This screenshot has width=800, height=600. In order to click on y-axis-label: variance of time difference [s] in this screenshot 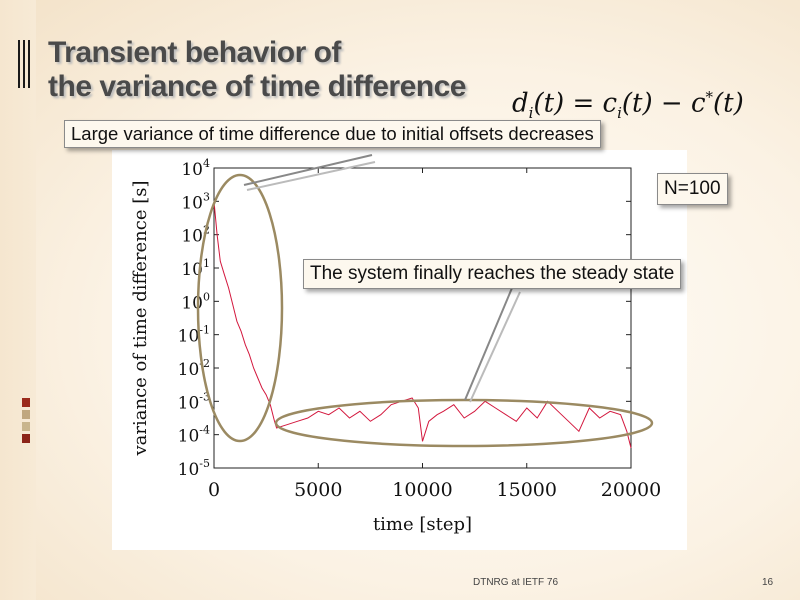, I will do `click(140, 318)`.